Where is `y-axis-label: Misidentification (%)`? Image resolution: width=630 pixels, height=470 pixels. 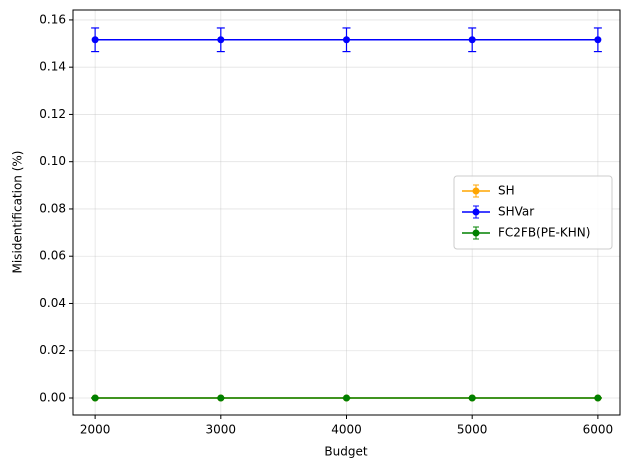 y-axis-label: Misidentification (%) is located at coordinates (18, 212).